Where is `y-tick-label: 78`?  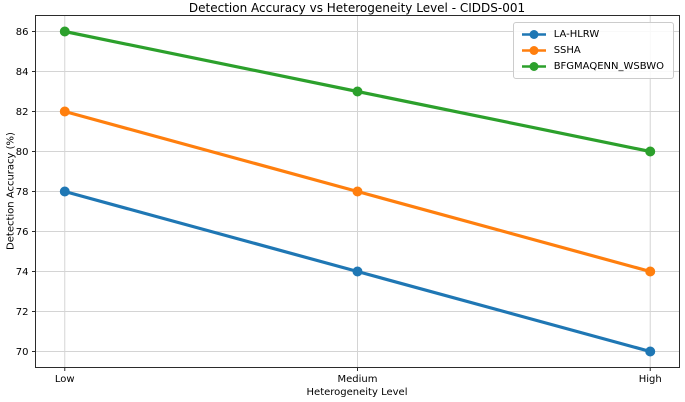
y-tick-label: 78 is located at coordinates (22, 192).